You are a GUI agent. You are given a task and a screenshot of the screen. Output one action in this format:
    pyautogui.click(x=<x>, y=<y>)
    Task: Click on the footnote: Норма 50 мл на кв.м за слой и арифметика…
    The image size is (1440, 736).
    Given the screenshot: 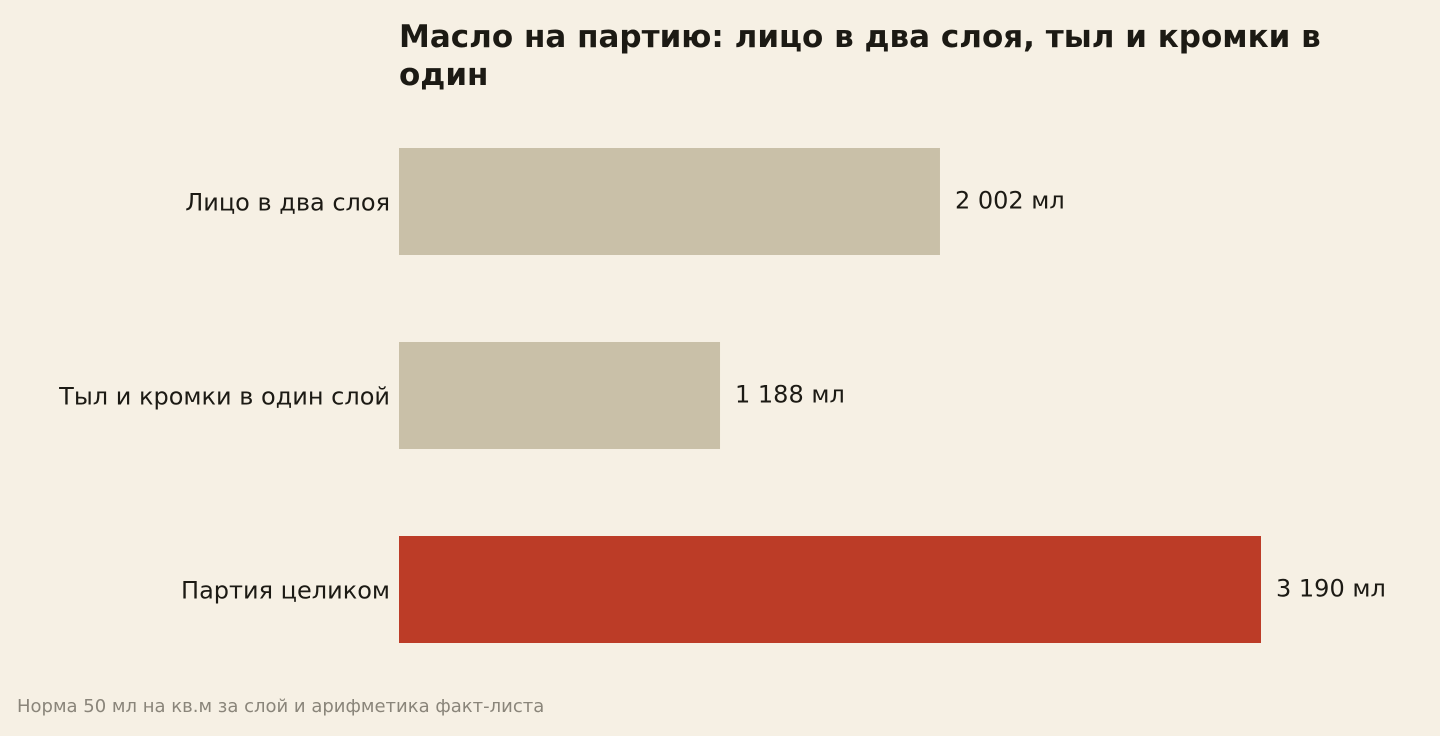 What is the action you would take?
    pyautogui.click(x=281, y=706)
    